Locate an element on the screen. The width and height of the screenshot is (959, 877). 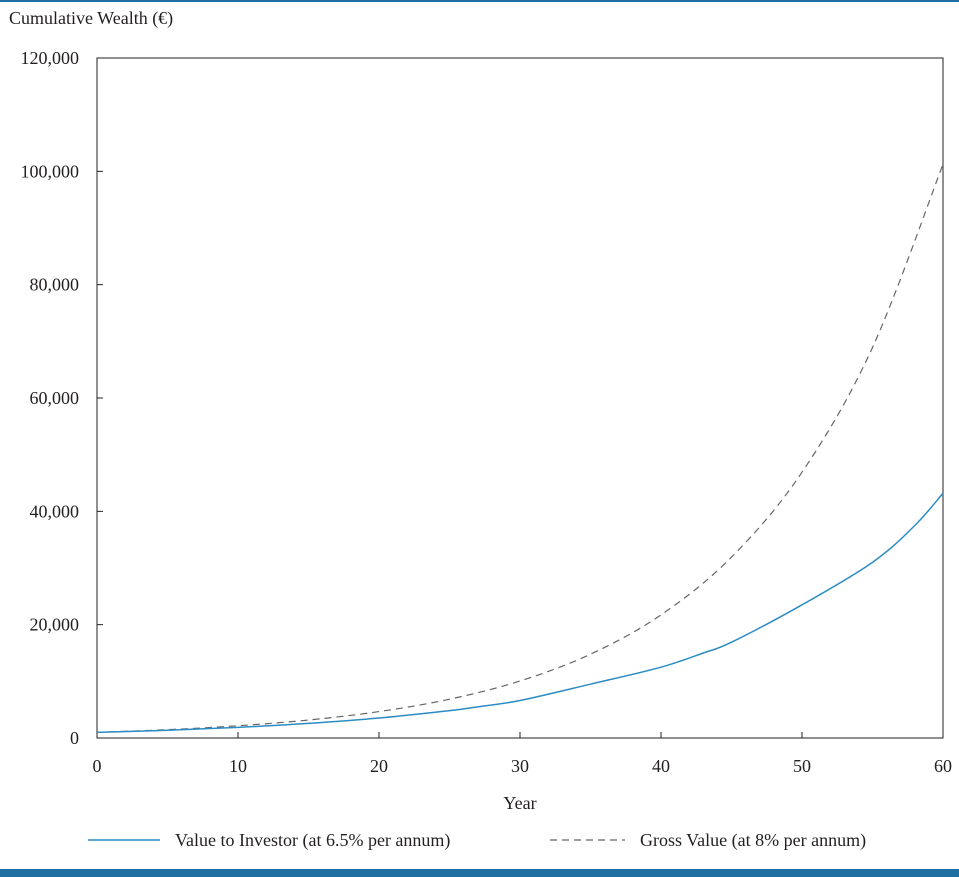
x-tick-label: 20 is located at coordinates (379, 766).